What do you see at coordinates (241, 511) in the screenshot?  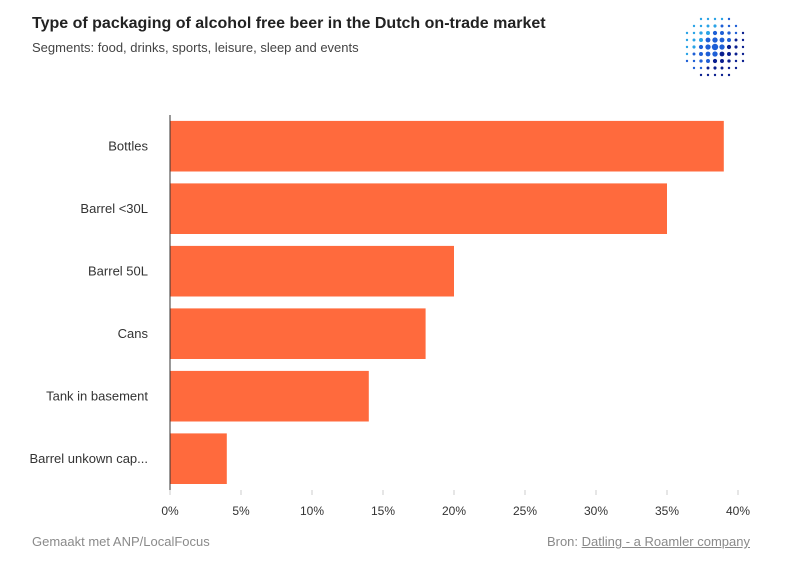 I see `x-tick-label: 5%` at bounding box center [241, 511].